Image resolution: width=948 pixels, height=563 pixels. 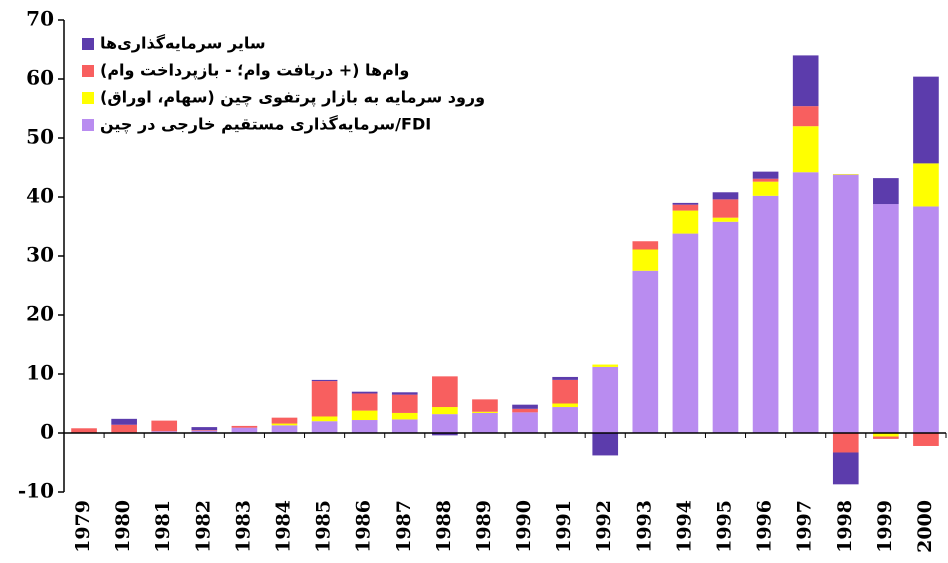 I want to click on y-tick-label: 0, so click(x=47, y=432).